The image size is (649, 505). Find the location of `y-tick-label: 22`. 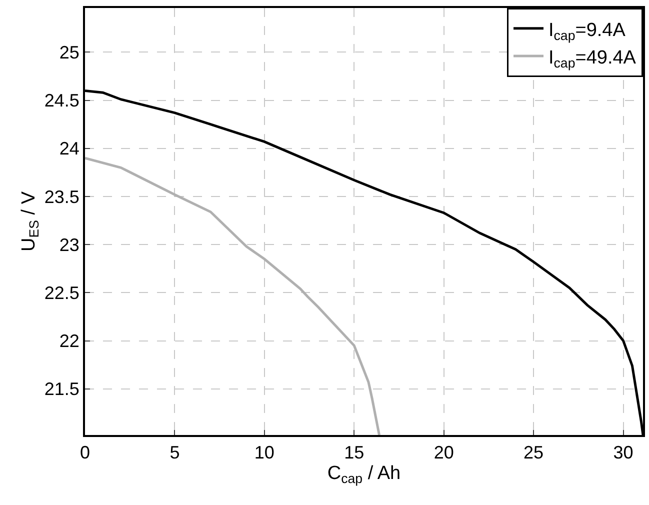

y-tick-label: 22 is located at coordinates (69, 341).